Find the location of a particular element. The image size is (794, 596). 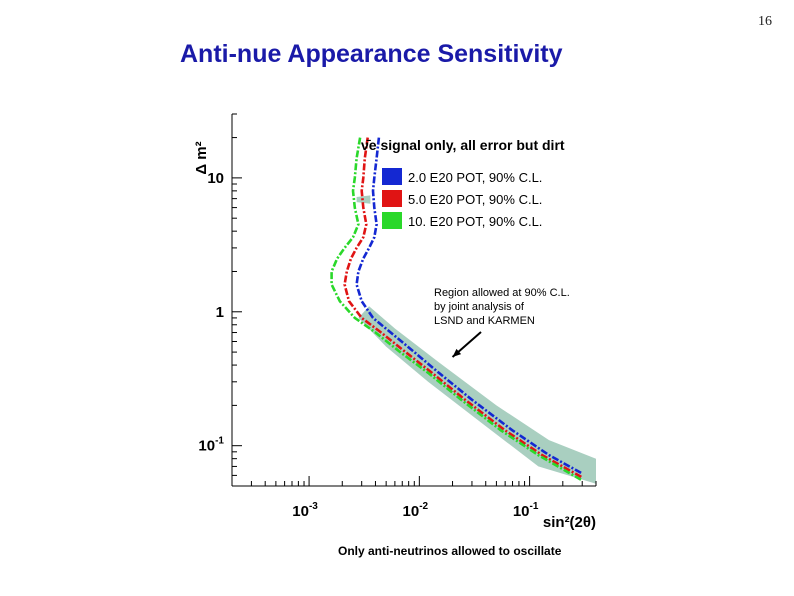

annotation-arrow-head is located at coordinates (457, 352).